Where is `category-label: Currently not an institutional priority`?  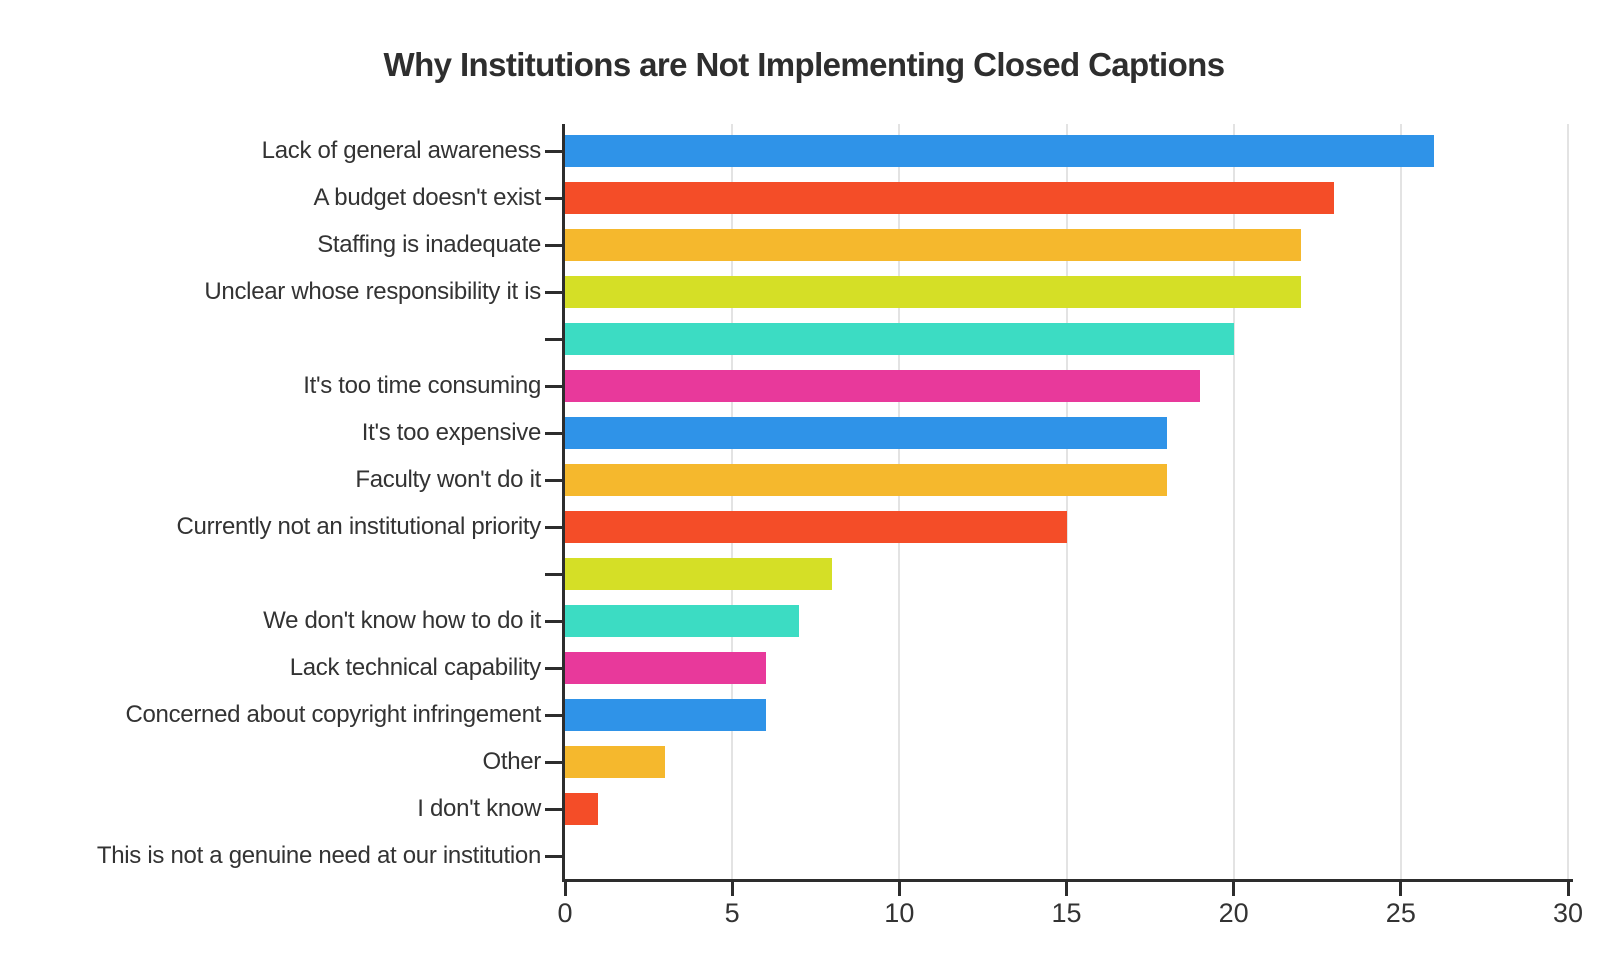
category-label: Currently not an institutional priority is located at coordinates (359, 526).